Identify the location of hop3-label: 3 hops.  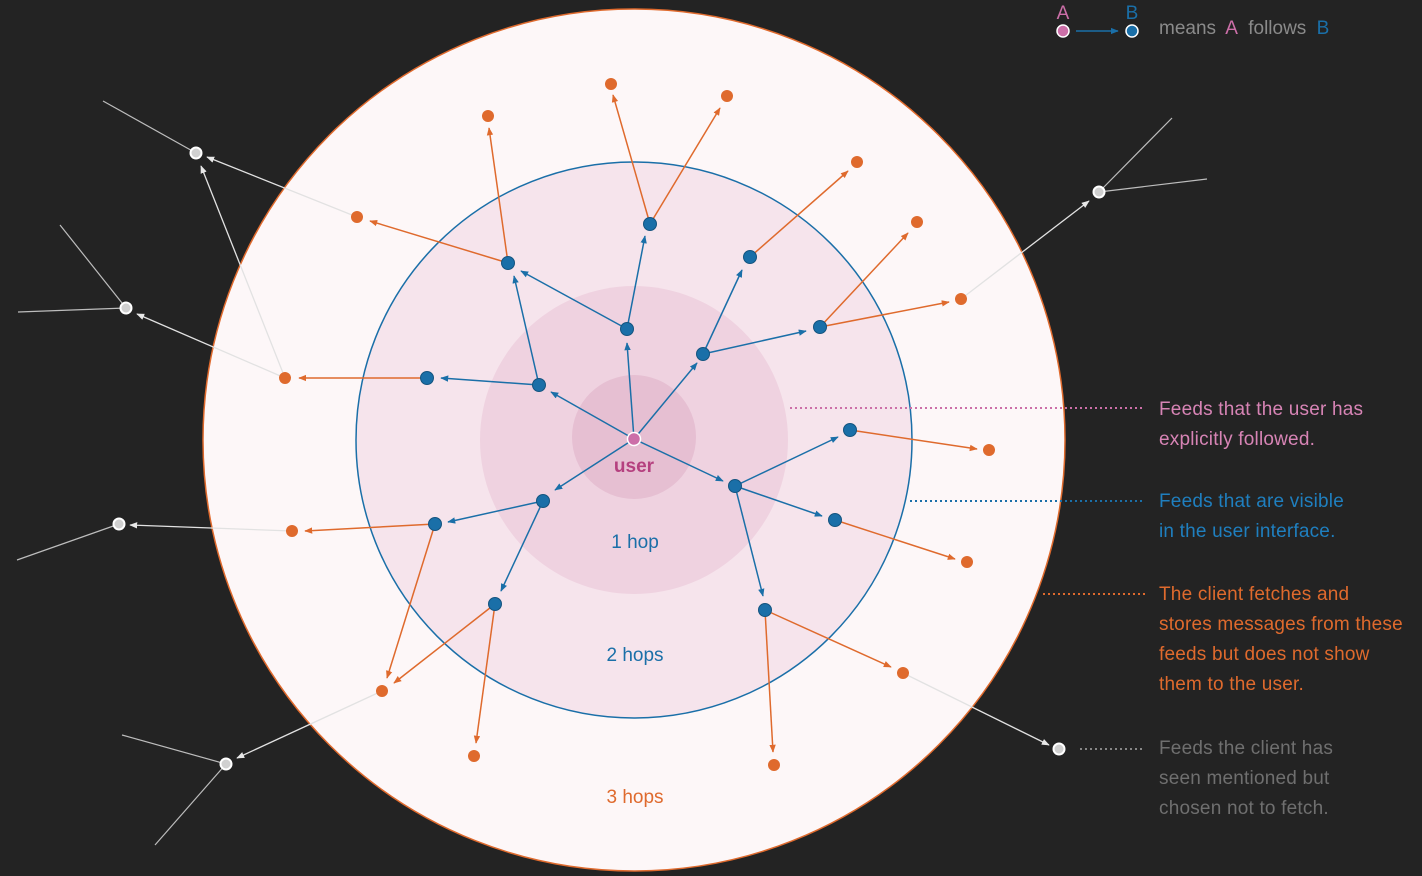
(634, 797).